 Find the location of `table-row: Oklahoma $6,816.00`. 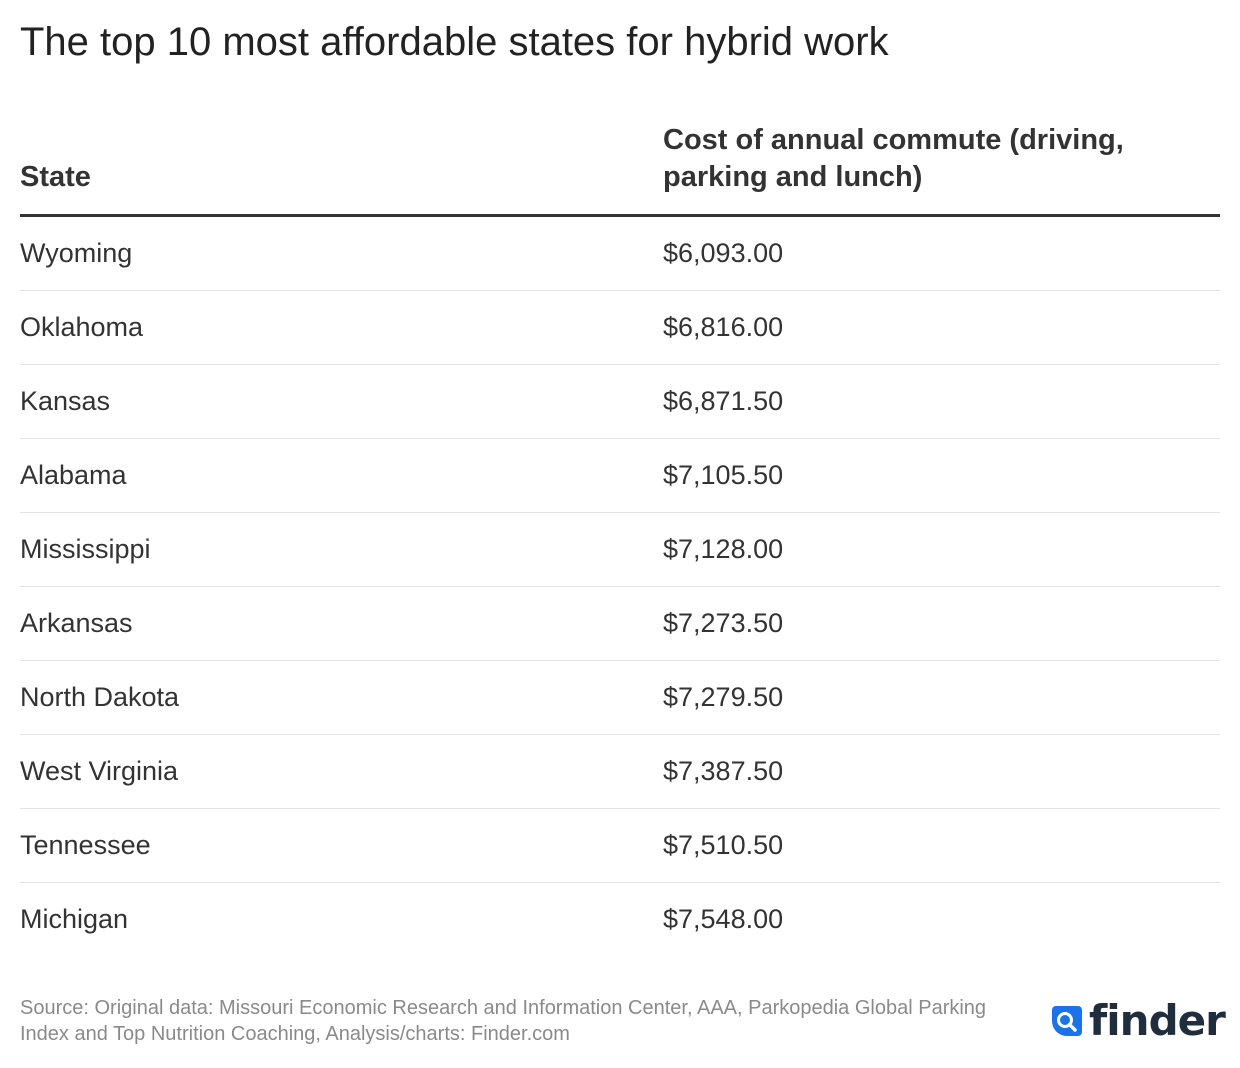

table-row: Oklahoma $6,816.00 is located at coordinates (620, 328).